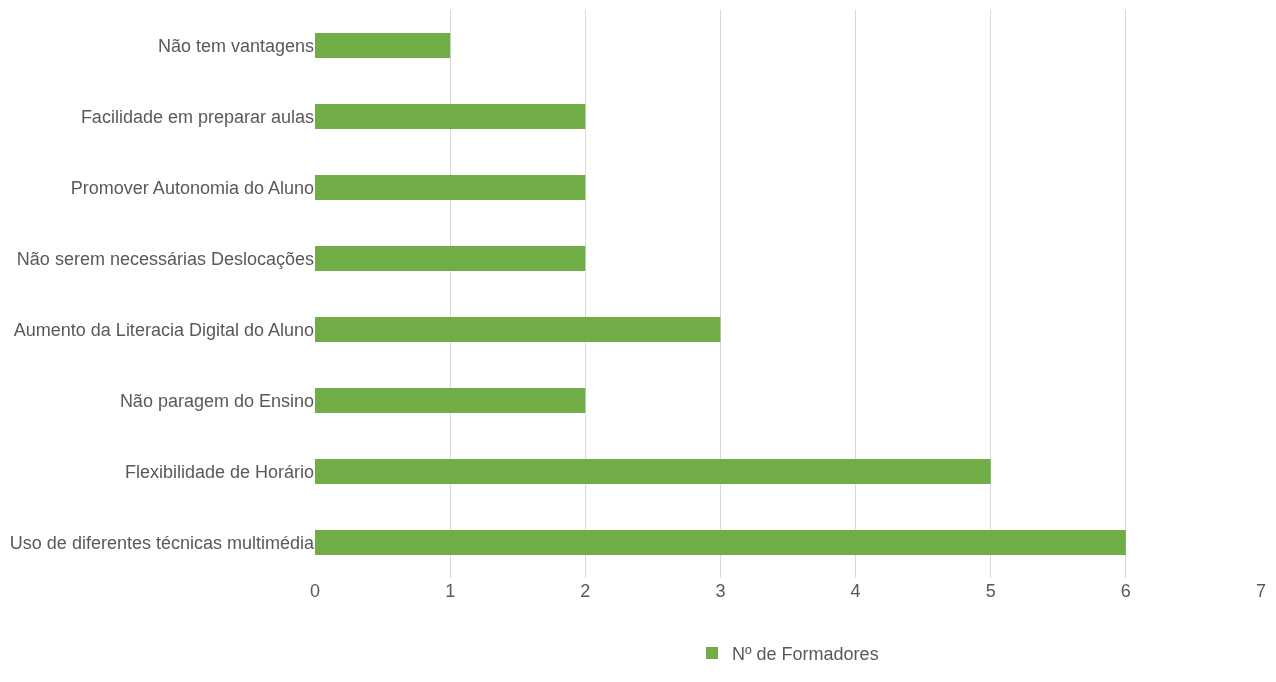 The image size is (1276, 682). What do you see at coordinates (720, 591) in the screenshot?
I see `x-tick-label: 3` at bounding box center [720, 591].